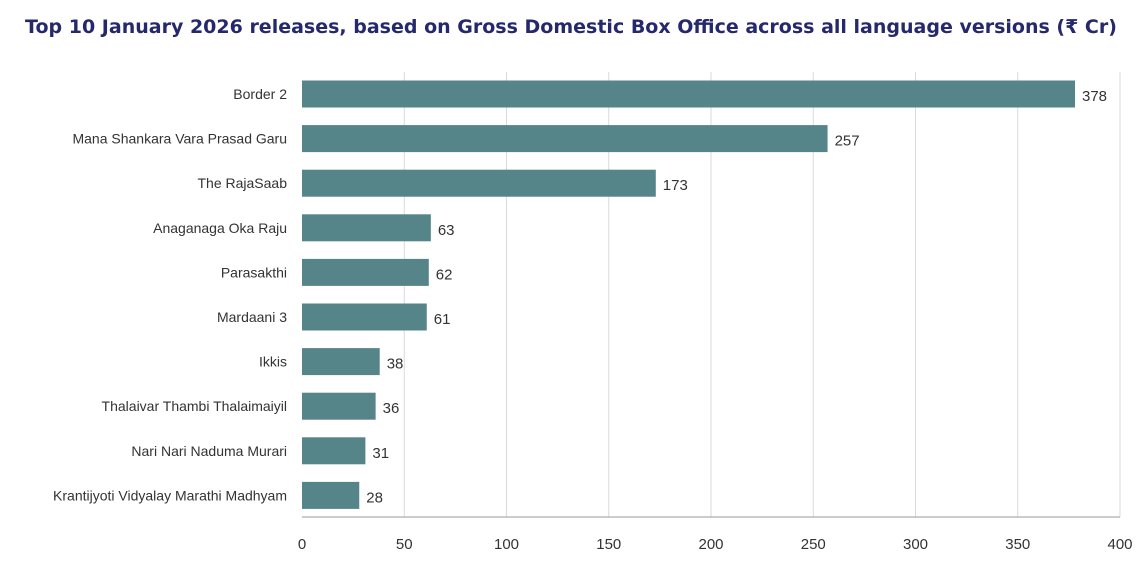 The height and width of the screenshot is (578, 1142). Describe the element at coordinates (242, 183) in the screenshot. I see `category-label: The RajaSaab` at that location.